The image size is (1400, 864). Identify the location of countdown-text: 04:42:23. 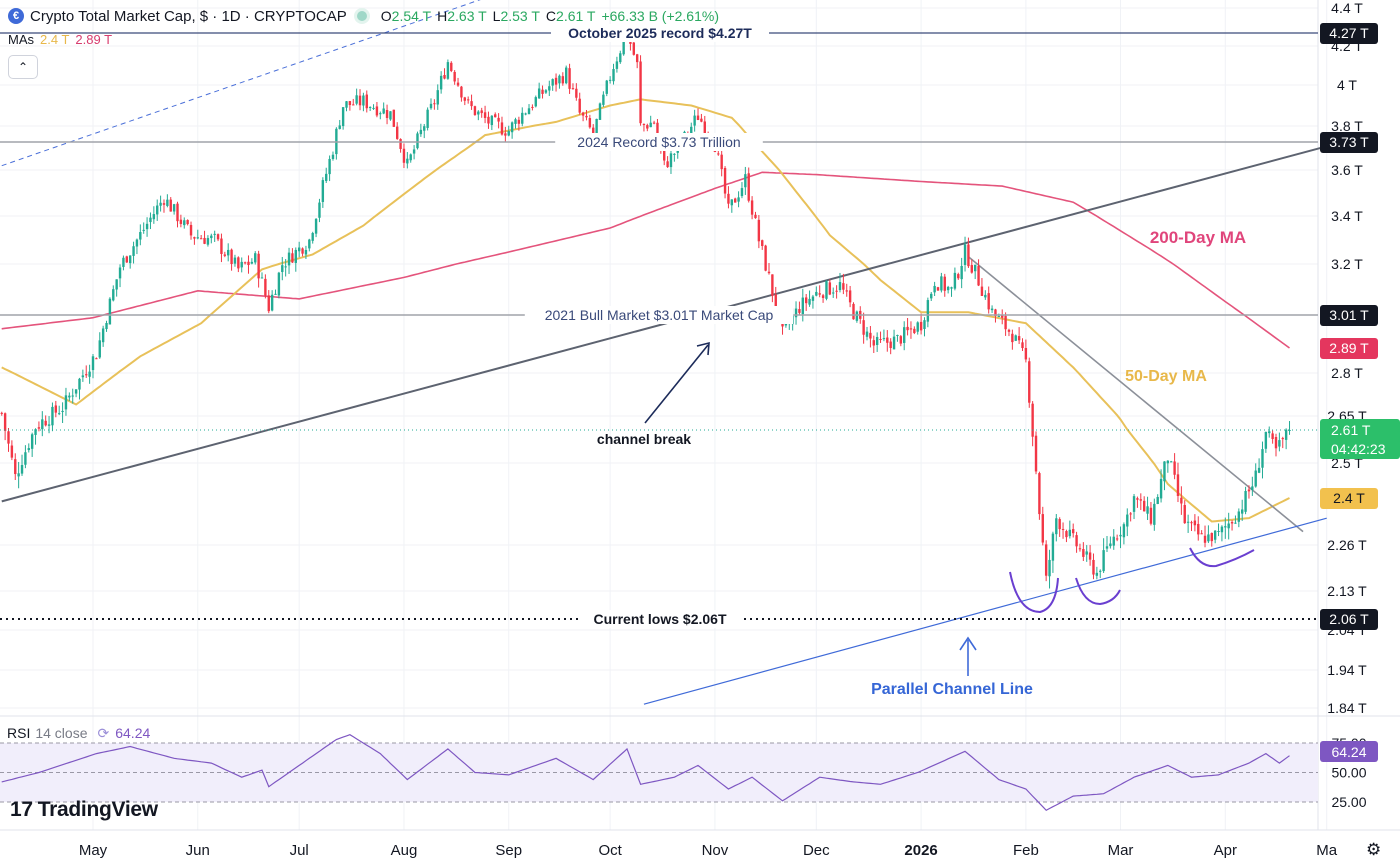
(1358, 449).